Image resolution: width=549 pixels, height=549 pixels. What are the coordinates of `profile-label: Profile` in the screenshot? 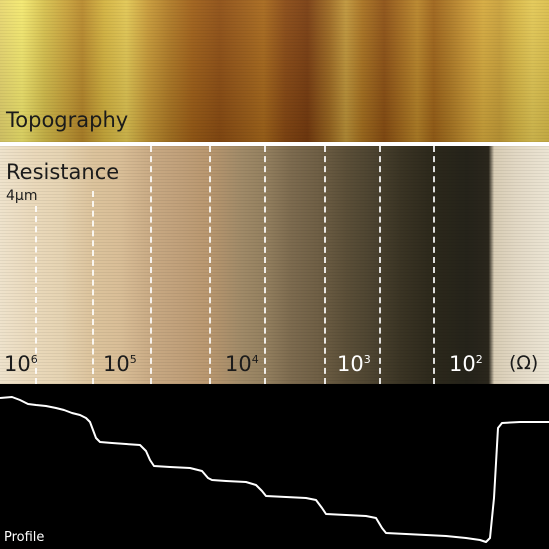 It's located at (24, 537).